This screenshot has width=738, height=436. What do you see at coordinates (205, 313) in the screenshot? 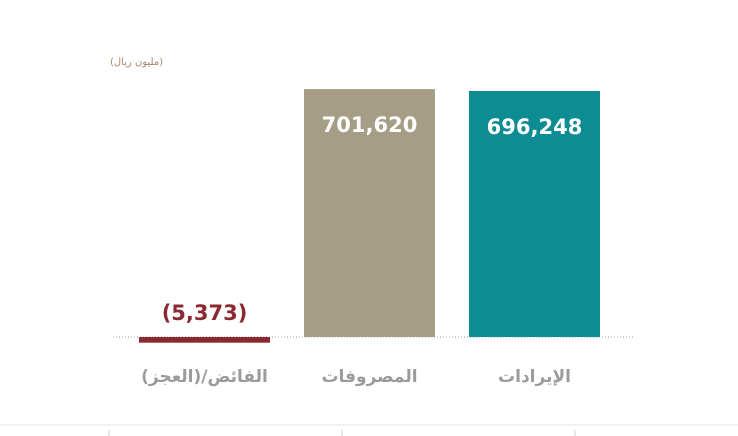
I see `bar-value-label: (5,373)` at bounding box center [205, 313].